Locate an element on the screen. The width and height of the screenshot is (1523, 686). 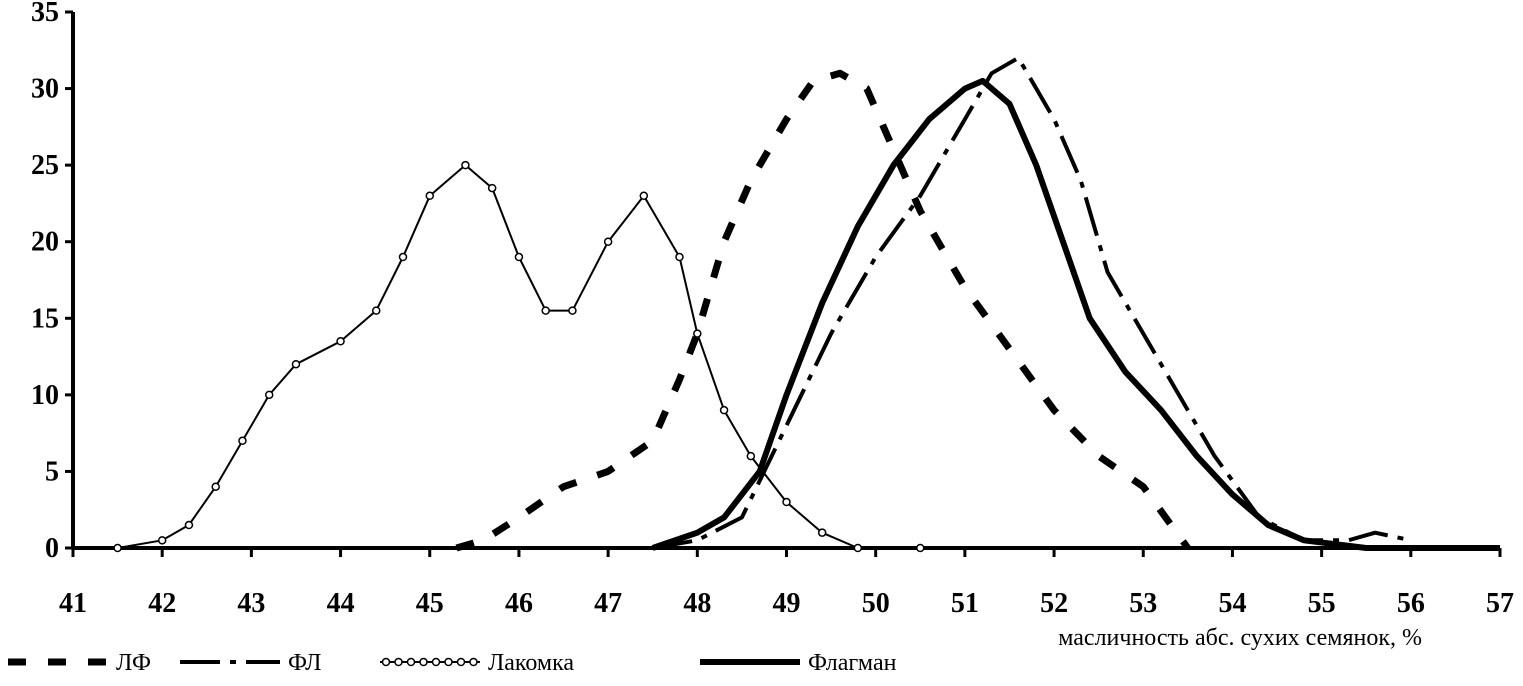
x-tick-label: 46 is located at coordinates (519, 603).